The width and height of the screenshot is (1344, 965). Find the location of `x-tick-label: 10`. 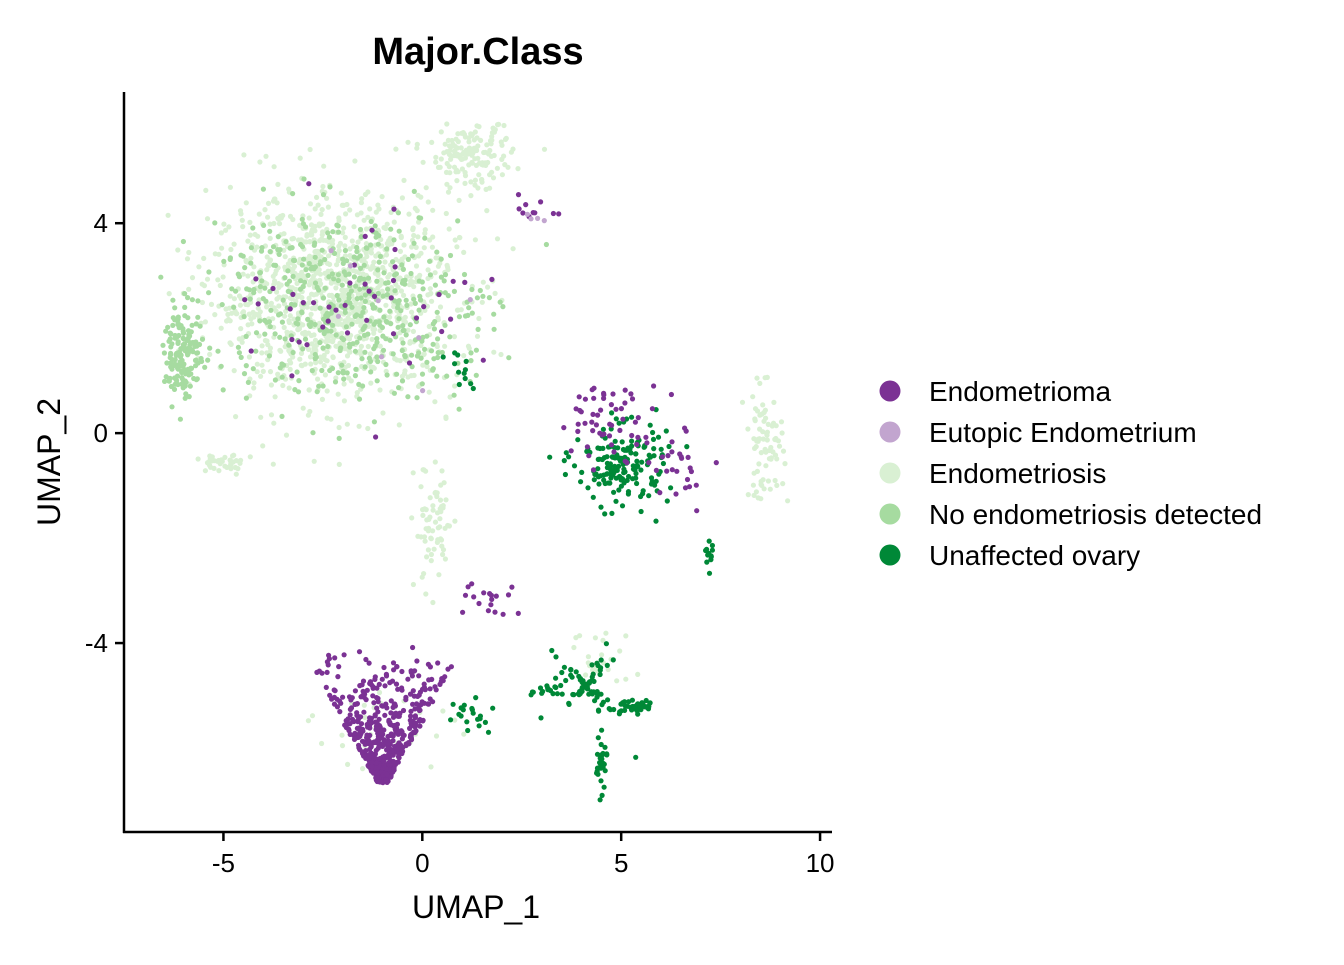

x-tick-label: 10 is located at coordinates (820, 863).